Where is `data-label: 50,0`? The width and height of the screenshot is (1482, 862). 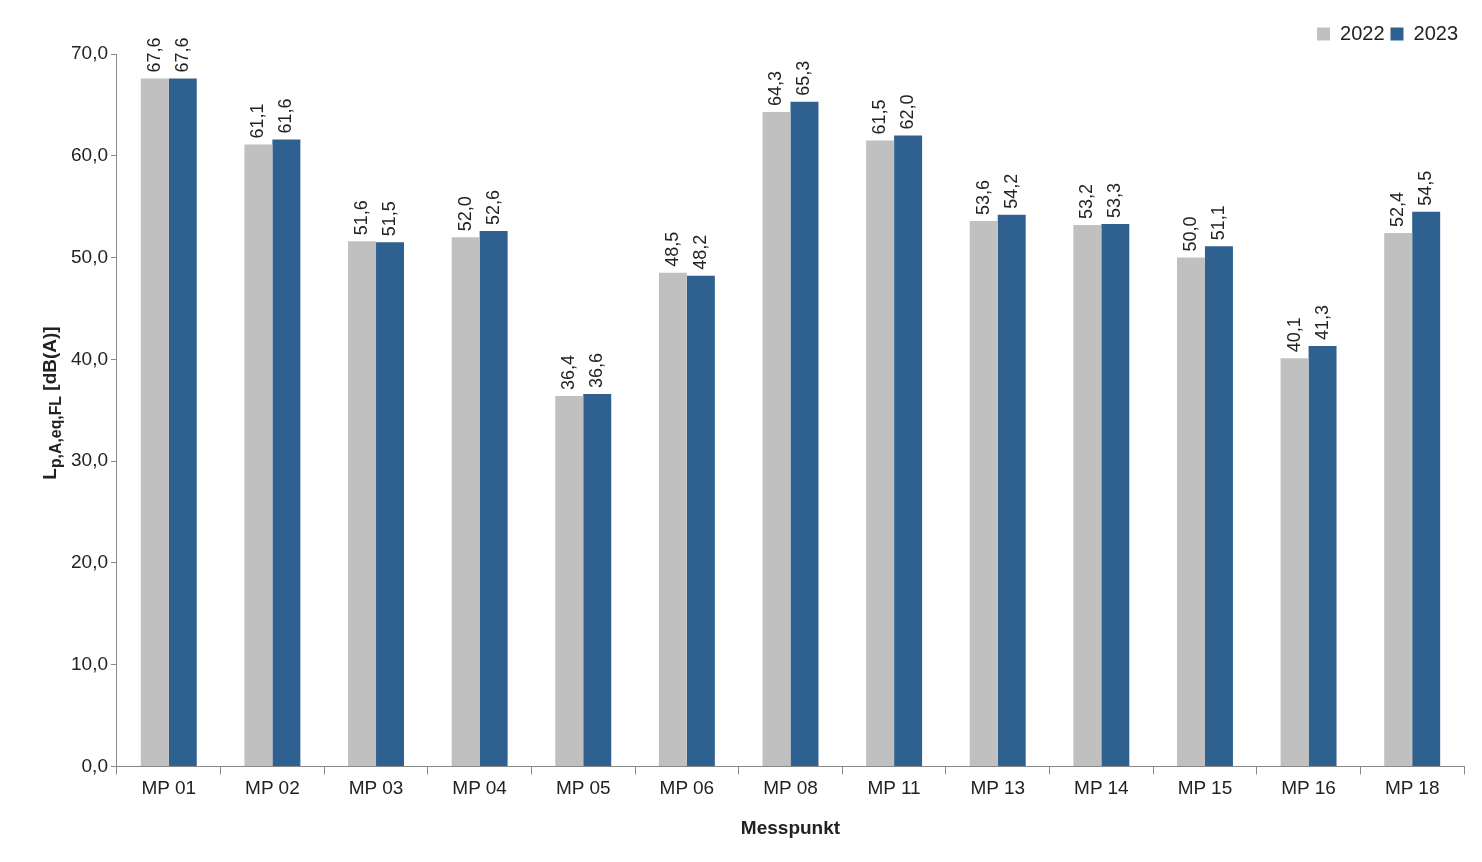 data-label: 50,0 is located at coordinates (1189, 234).